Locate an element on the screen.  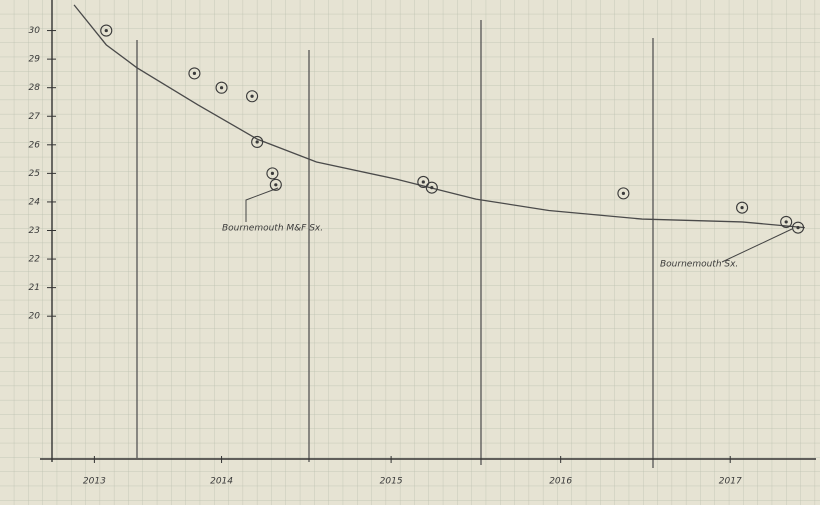
y-tick-label: 25 is located at coordinates (35, 174).